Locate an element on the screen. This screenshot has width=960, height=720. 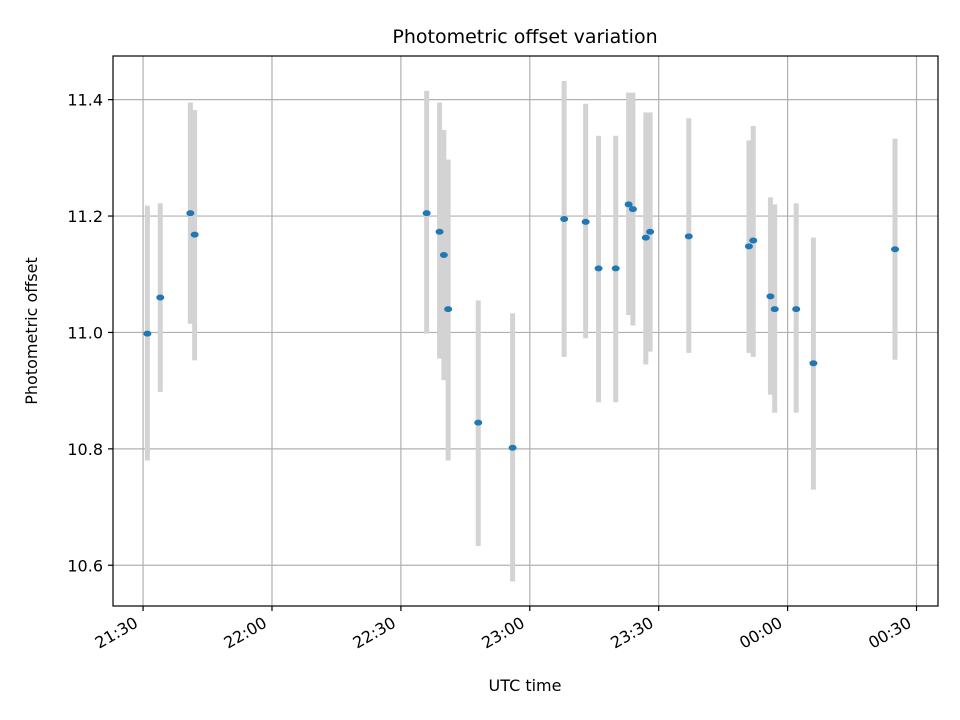
x-axis-label: UTC time is located at coordinates (525, 685).